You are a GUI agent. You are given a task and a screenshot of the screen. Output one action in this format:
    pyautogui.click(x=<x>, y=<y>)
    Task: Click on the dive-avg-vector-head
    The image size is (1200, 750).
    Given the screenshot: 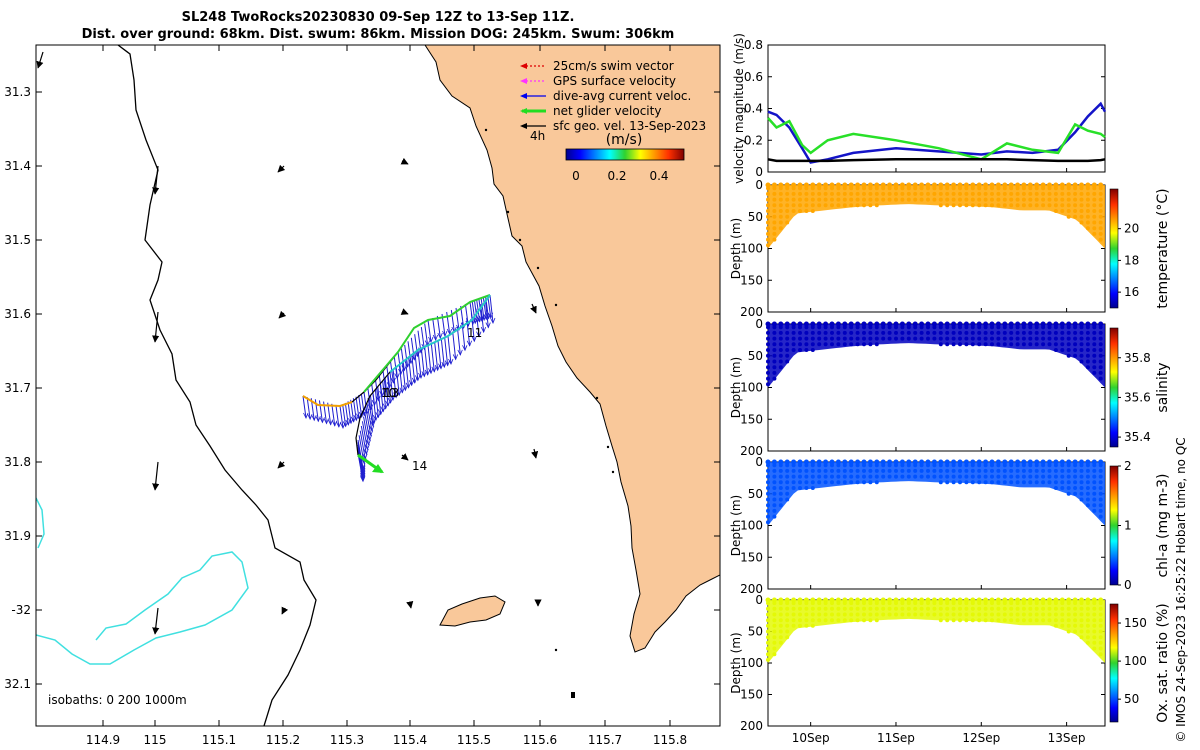 What is the action you would take?
    pyautogui.click(x=378, y=415)
    